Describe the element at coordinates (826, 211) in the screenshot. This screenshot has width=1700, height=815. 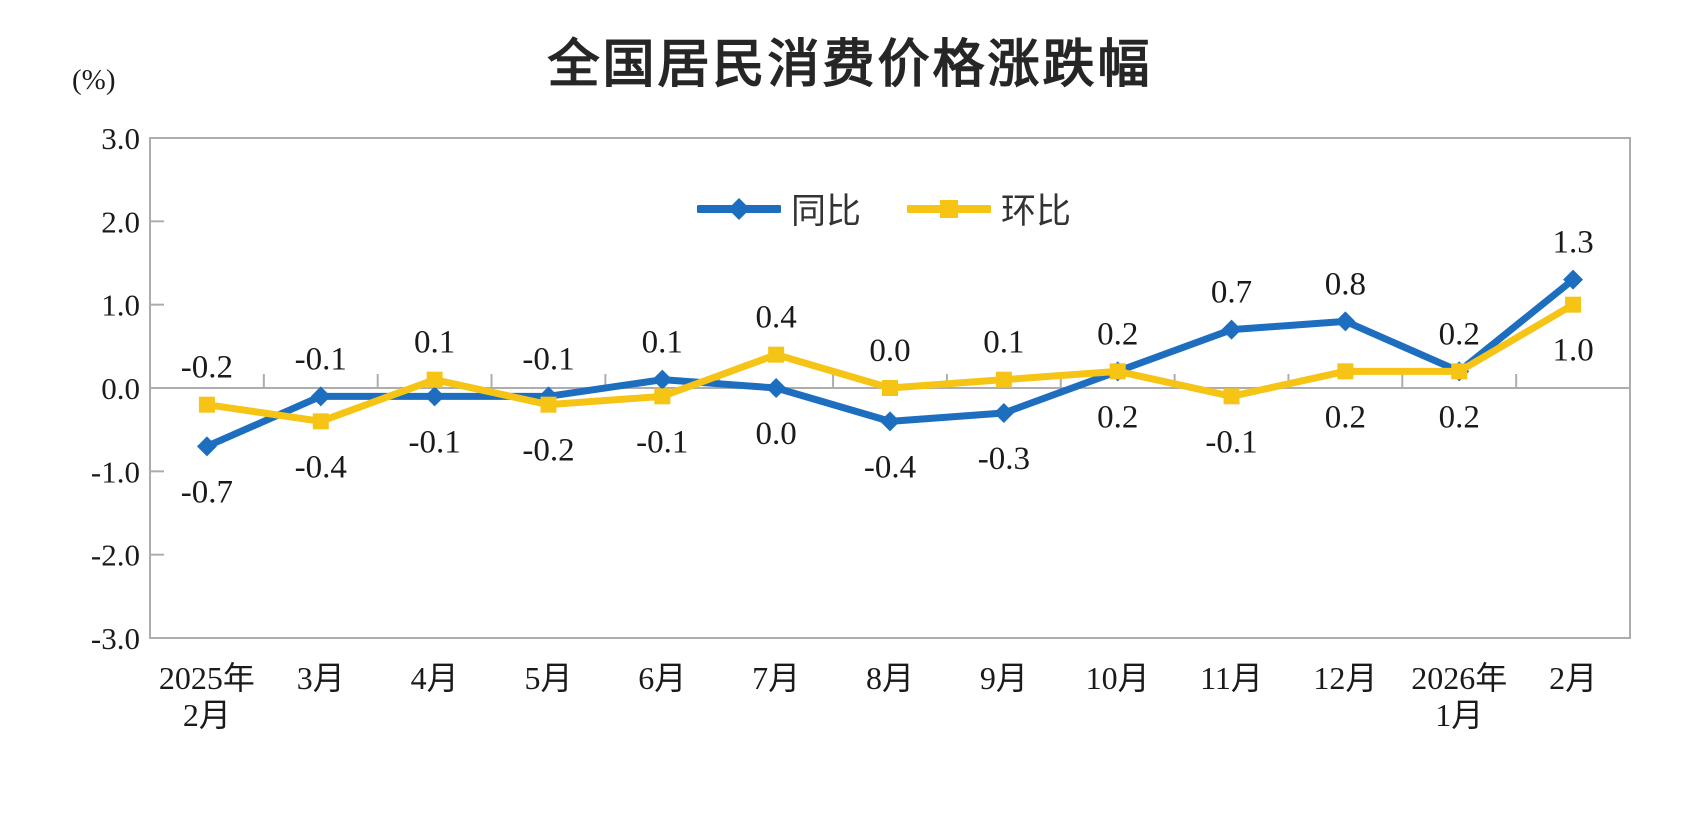
I see `legend-label-yoy: 同比` at that location.